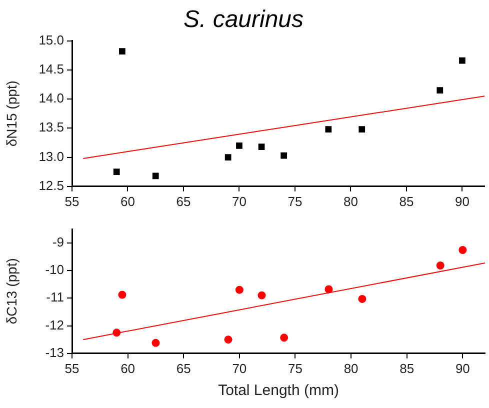  What do you see at coordinates (54, 324) in the screenshot?
I see `y-tick-label: -12` at bounding box center [54, 324].